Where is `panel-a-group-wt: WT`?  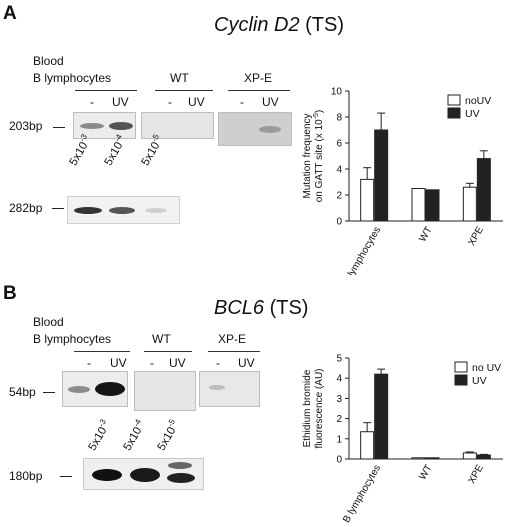
panel-a-group-wt: WT is located at coordinates (179, 78).